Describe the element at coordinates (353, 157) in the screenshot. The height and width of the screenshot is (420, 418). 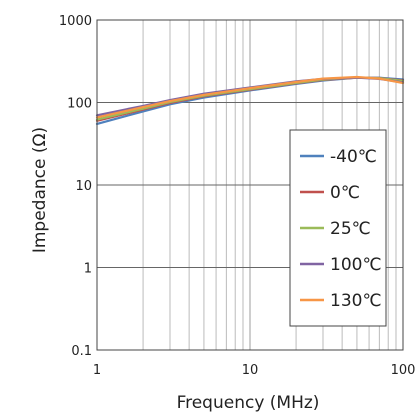
I see `legend-label: -40℃` at that location.